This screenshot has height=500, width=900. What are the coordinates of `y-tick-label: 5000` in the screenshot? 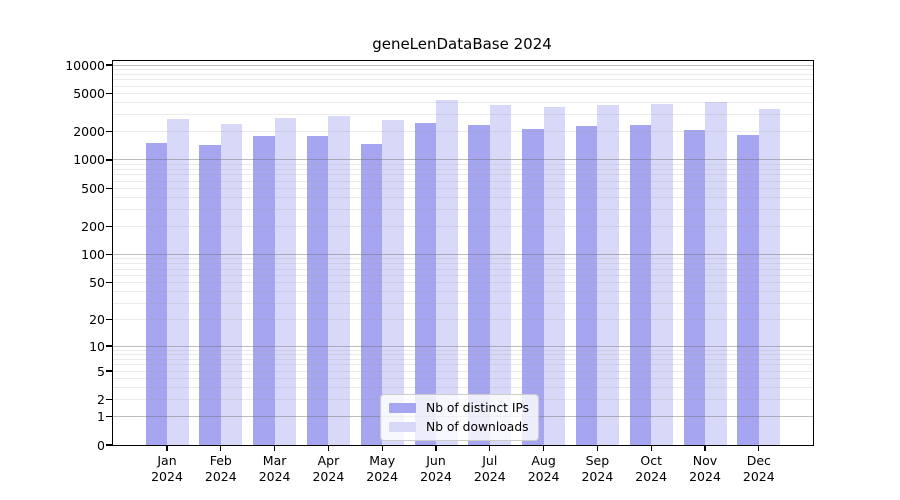 It's located at (89, 94).